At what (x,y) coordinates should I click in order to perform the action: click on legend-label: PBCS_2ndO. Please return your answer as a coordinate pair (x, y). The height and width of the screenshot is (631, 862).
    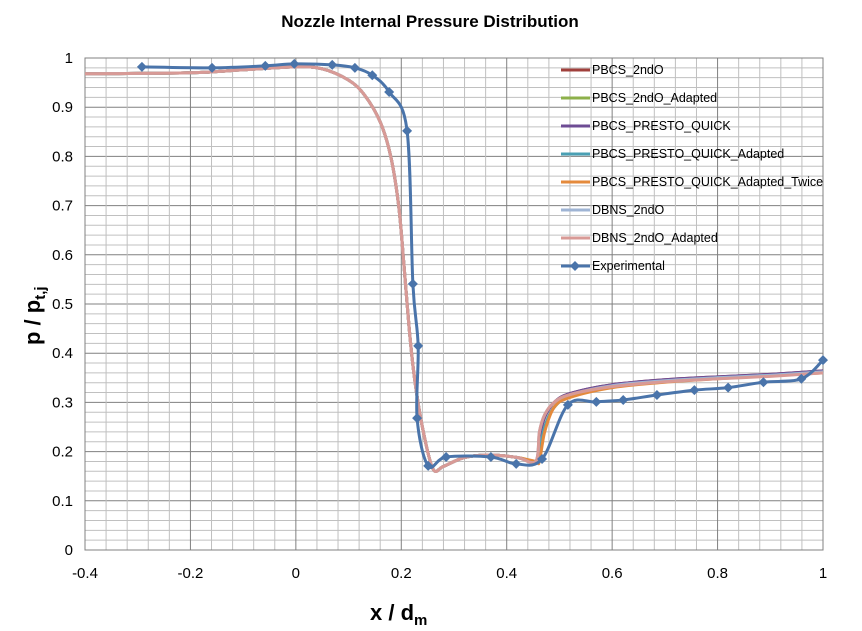
    Looking at the image, I should click on (628, 70).